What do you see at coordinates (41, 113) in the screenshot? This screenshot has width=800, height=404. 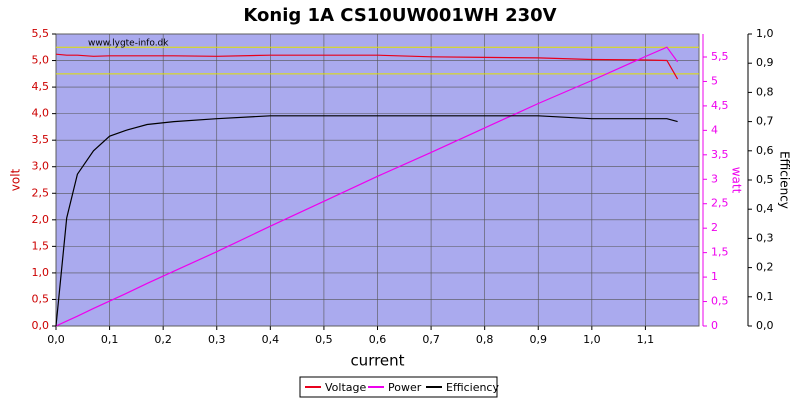 I see `y-tick-label: 4,0` at bounding box center [41, 113].